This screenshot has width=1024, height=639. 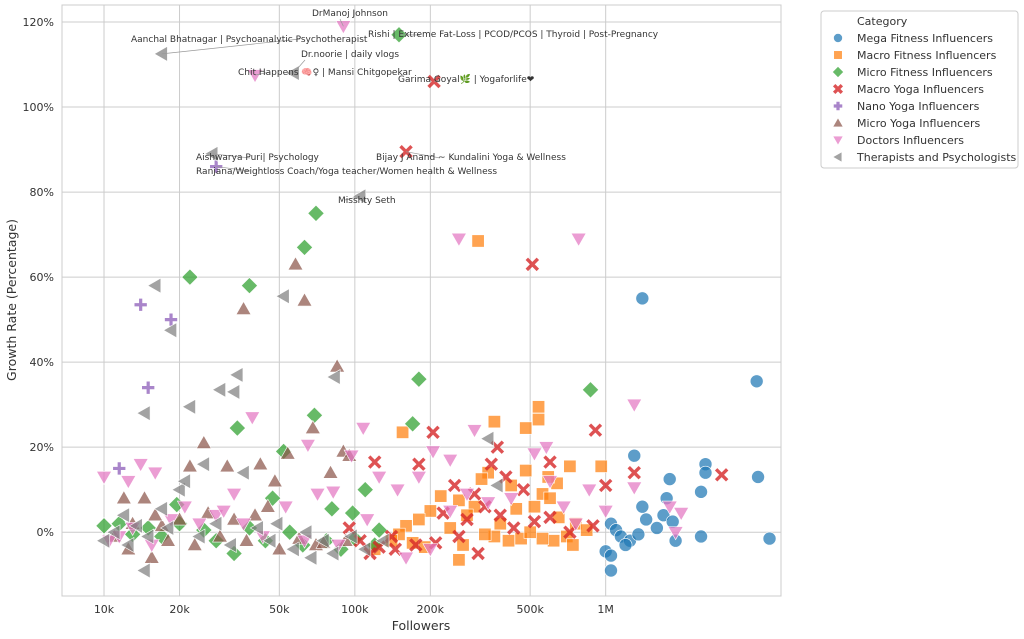 I want to click on x-tick-labels: 10k 20k 50k 100k 200k 500k 1M, so click(x=354, y=609).